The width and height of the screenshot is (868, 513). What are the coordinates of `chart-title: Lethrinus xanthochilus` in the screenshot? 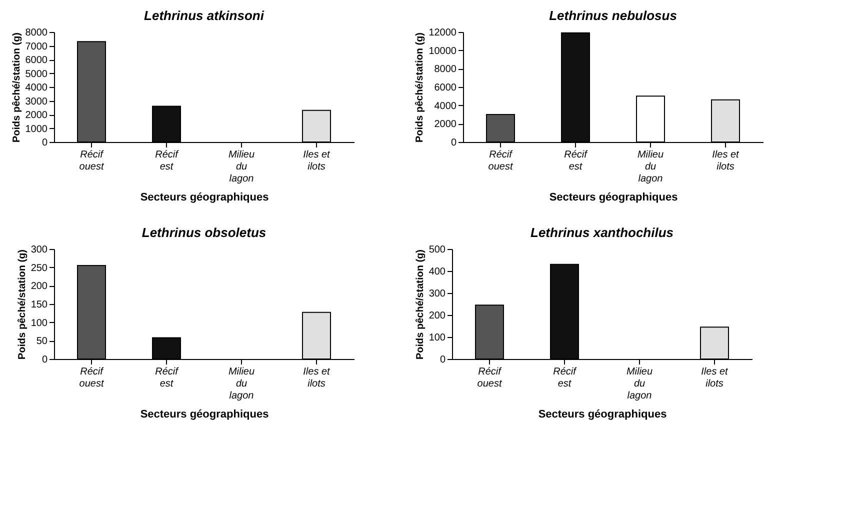 It's located at (602, 232).